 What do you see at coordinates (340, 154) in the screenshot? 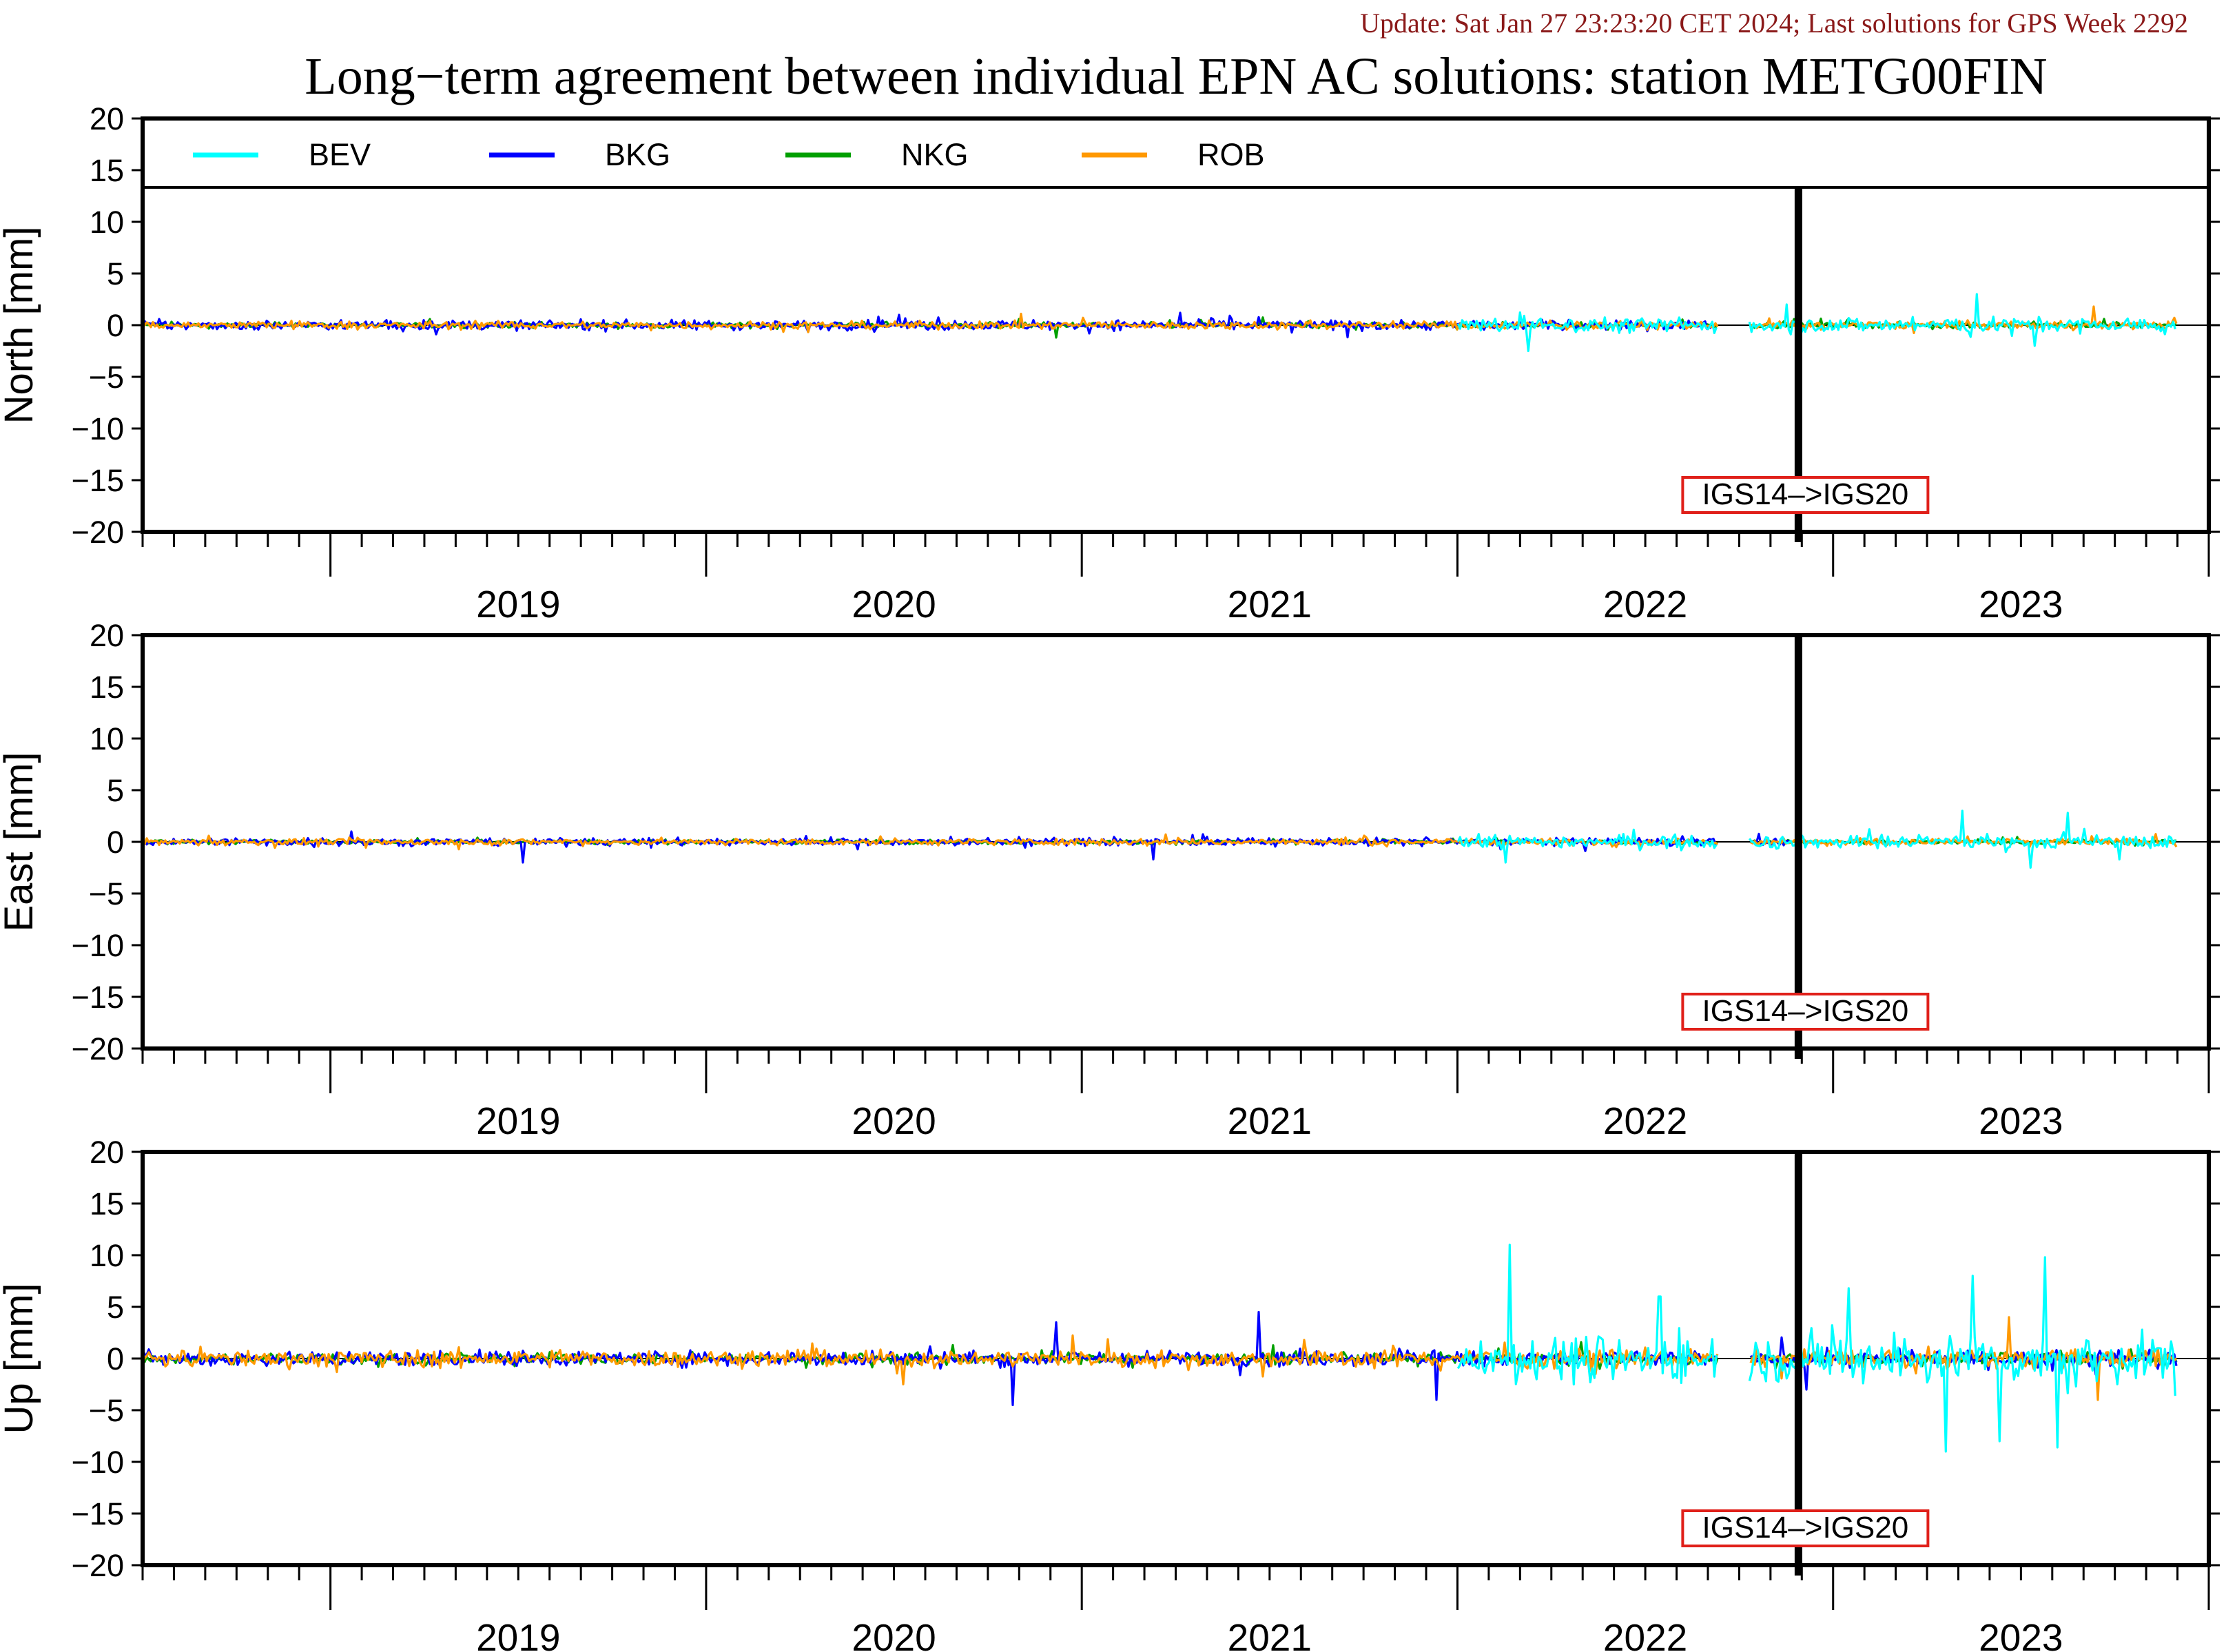
I see `legend-label-bev: BEV` at bounding box center [340, 154].